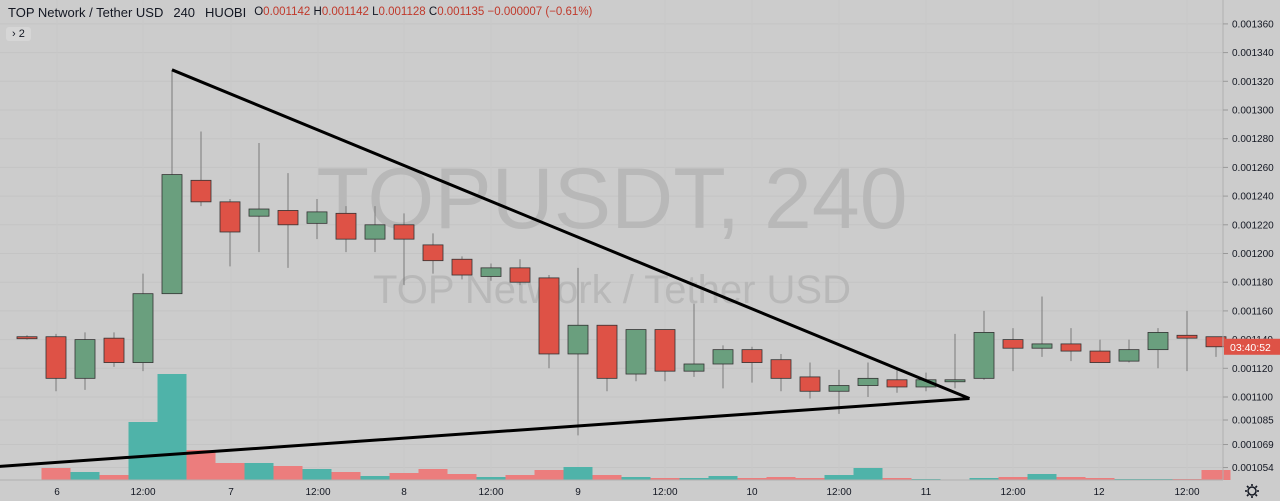 The width and height of the screenshot is (1280, 501). I want to click on symbol-name: TOP Network / Tether USD, so click(86, 12).